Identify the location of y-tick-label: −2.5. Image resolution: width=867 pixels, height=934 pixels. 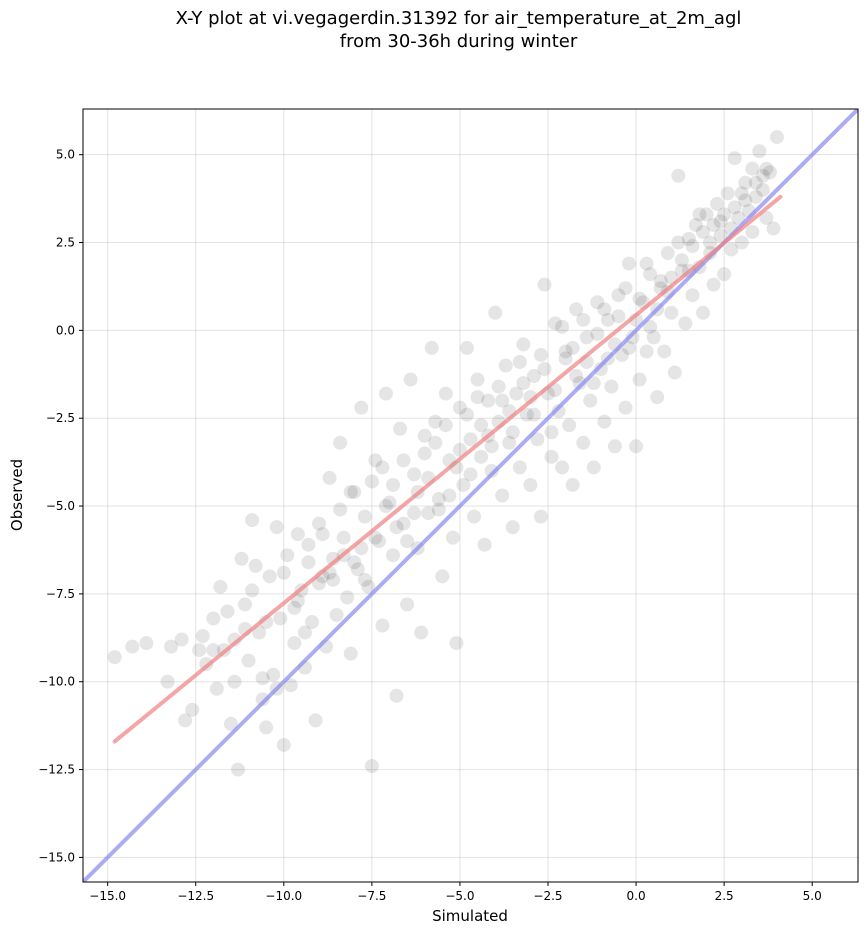
(60, 418).